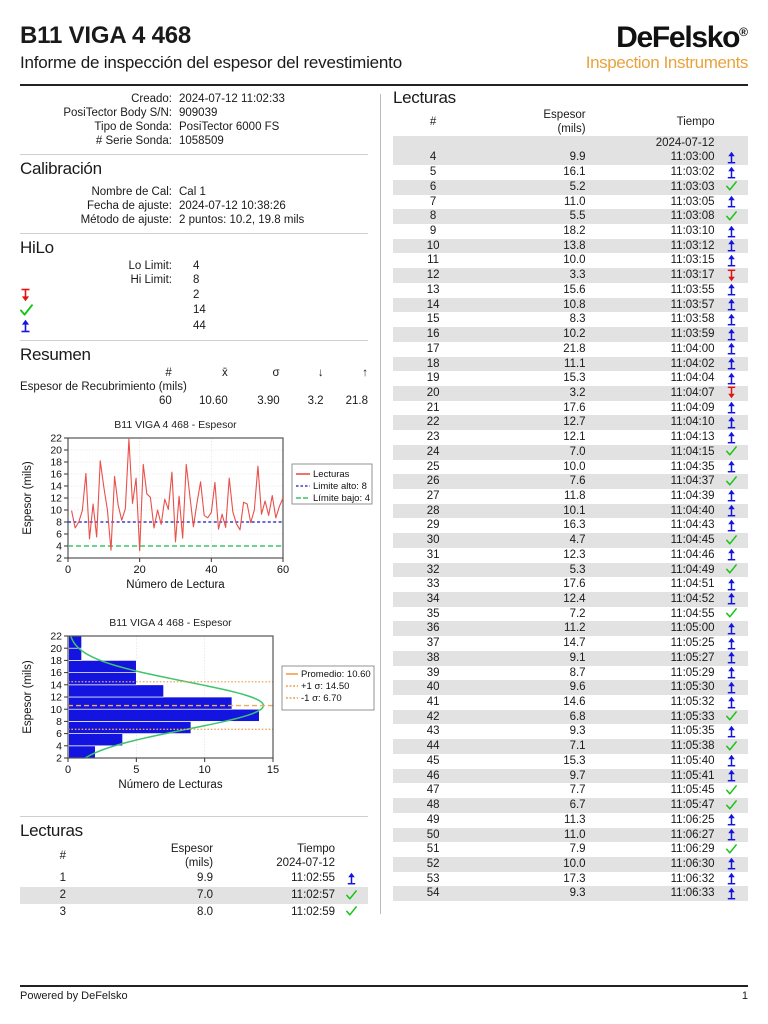 The image size is (768, 1024). I want to click on table-row: 7 11.0 11:03:05, so click(570, 202).